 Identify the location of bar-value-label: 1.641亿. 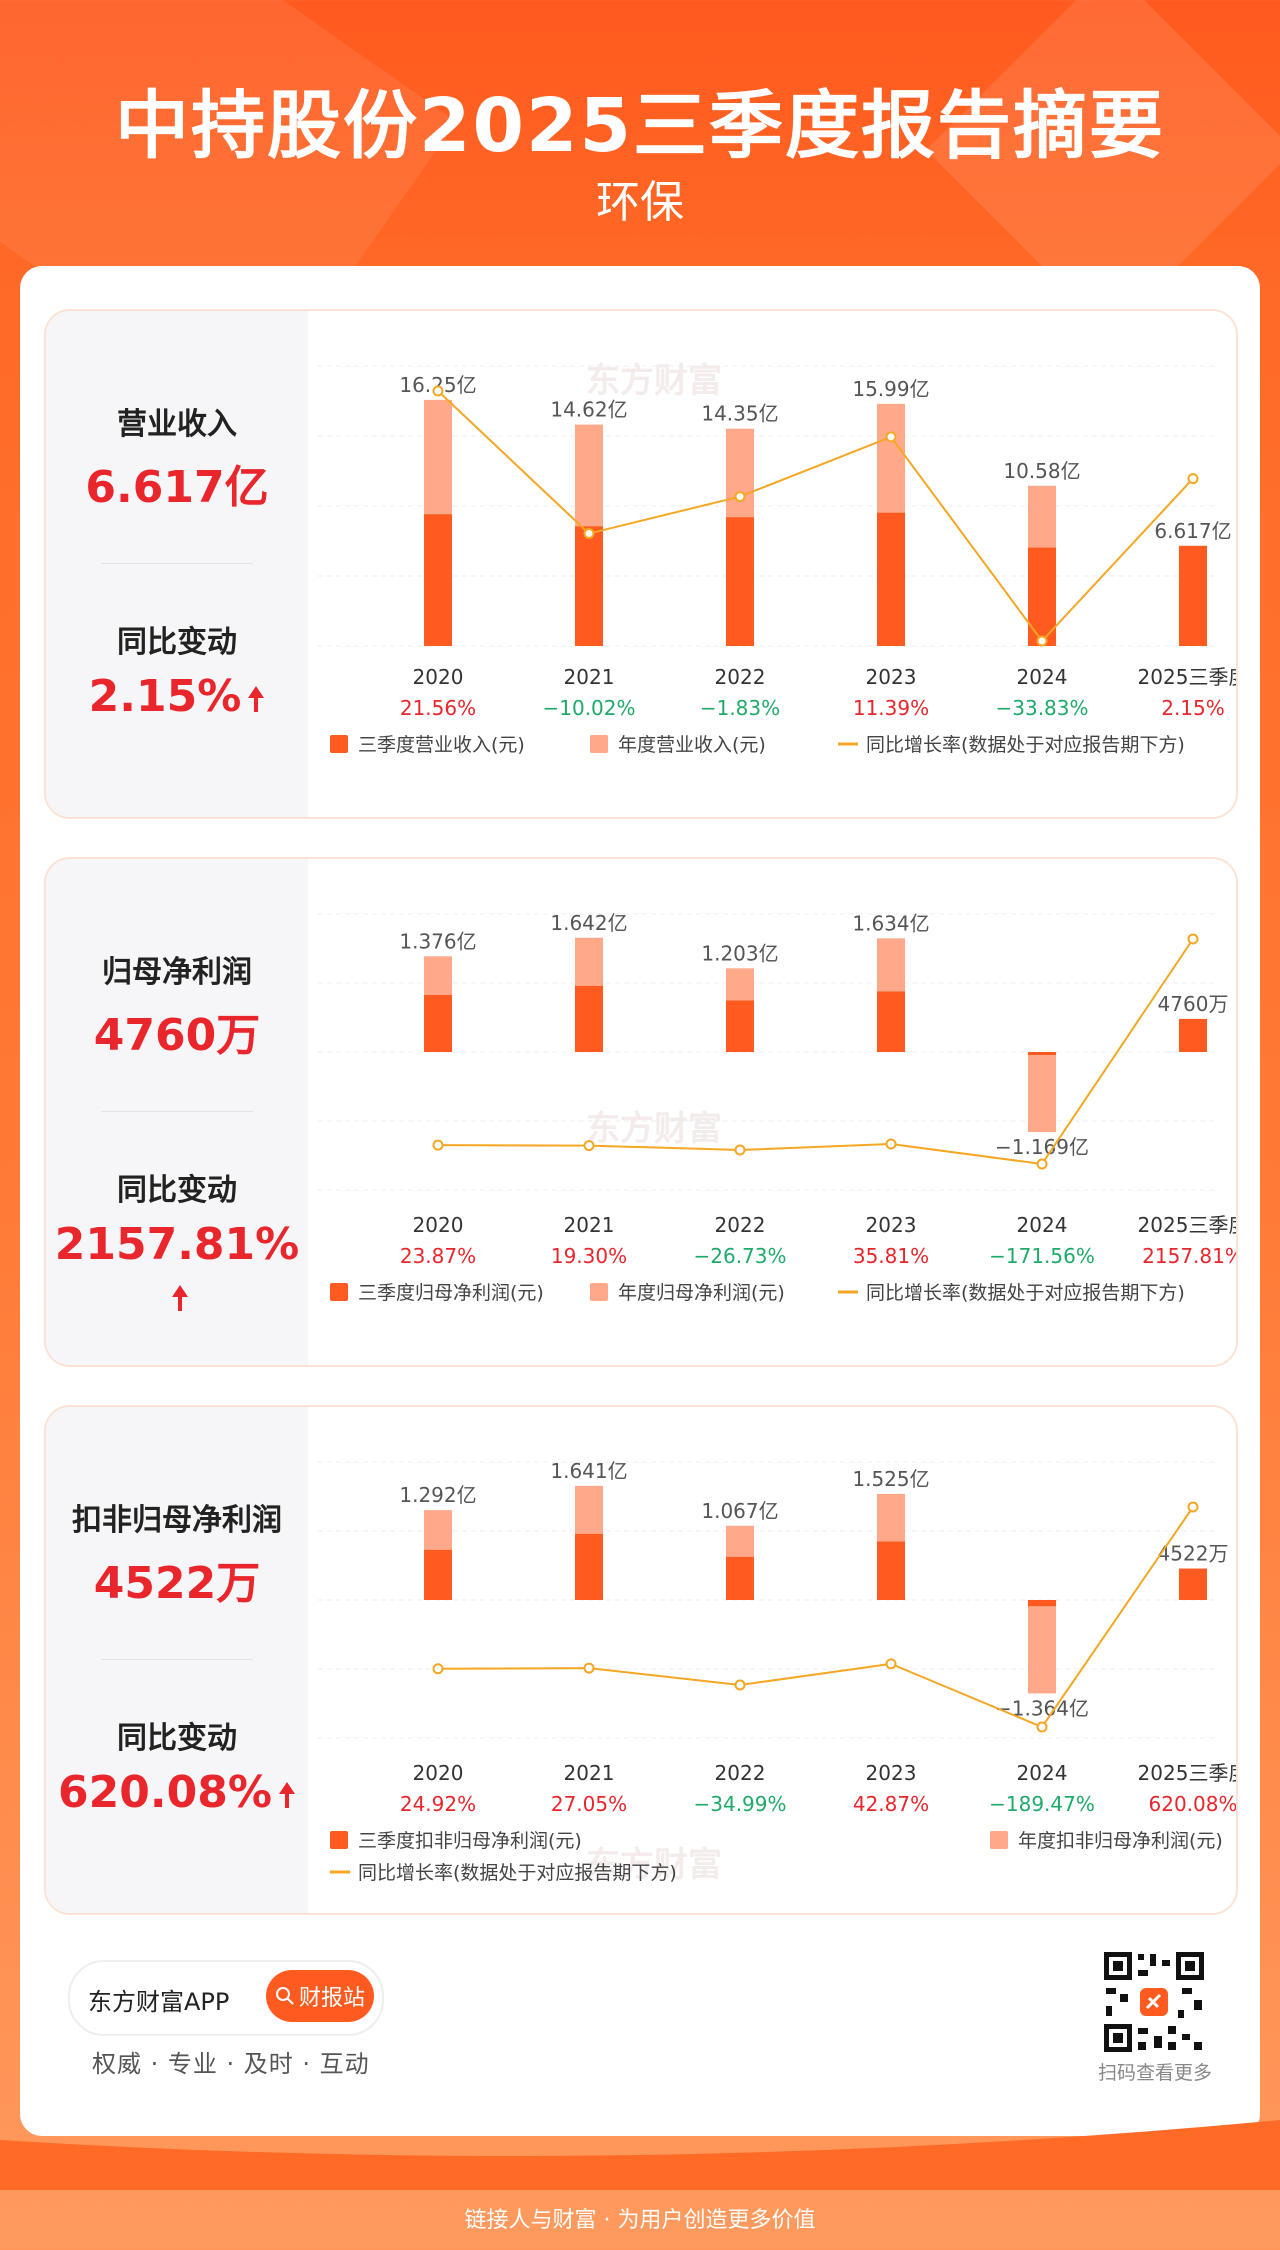
(588, 1471).